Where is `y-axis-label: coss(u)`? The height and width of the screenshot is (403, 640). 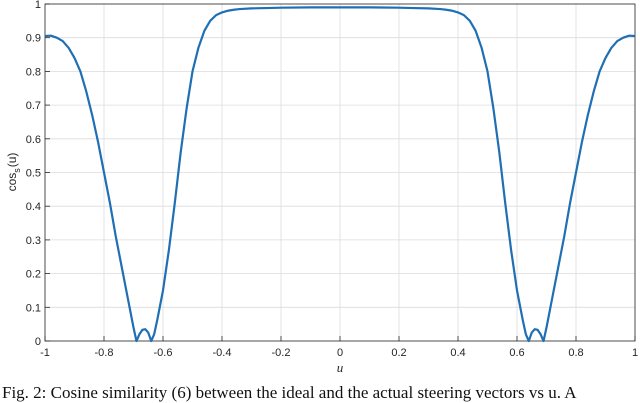
y-axis-label: coss(u) is located at coordinates (13, 172).